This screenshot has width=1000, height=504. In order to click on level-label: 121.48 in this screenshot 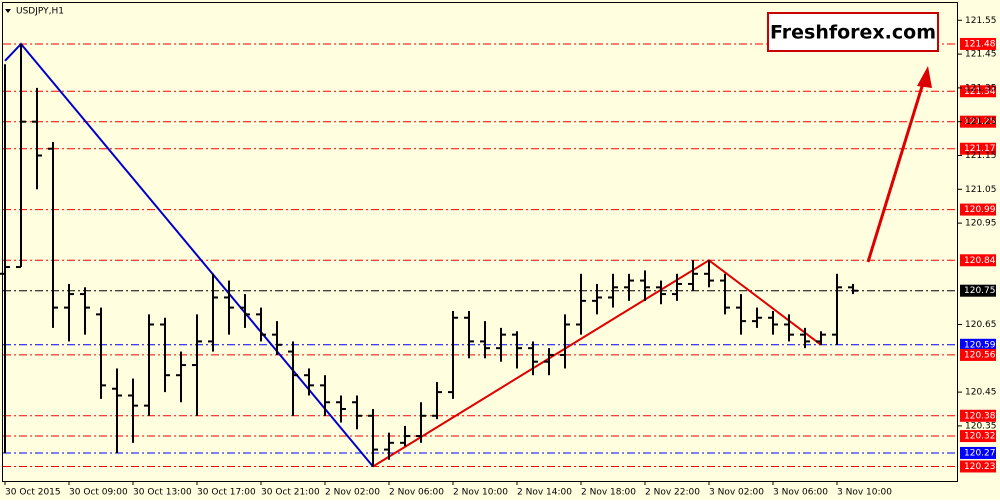, I will do `click(980, 44)`.